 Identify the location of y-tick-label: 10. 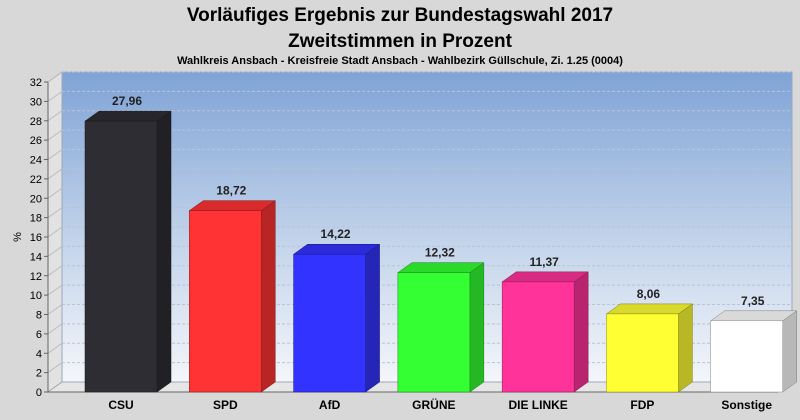
(36, 296).